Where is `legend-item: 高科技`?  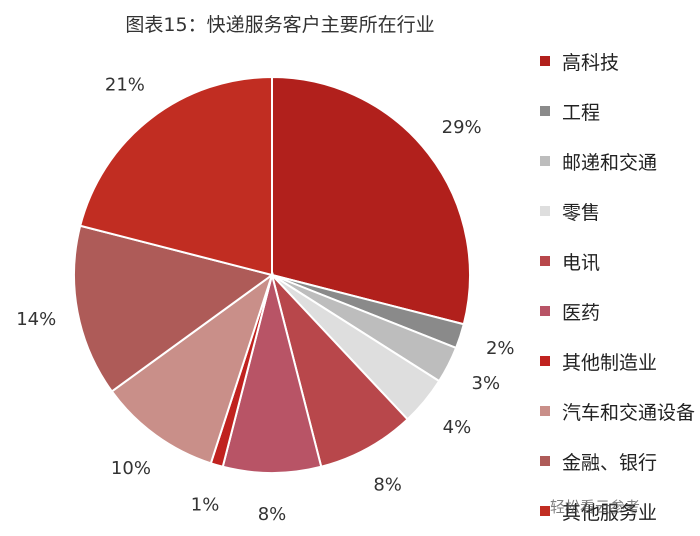
legend-item: 高科技 is located at coordinates (620, 61).